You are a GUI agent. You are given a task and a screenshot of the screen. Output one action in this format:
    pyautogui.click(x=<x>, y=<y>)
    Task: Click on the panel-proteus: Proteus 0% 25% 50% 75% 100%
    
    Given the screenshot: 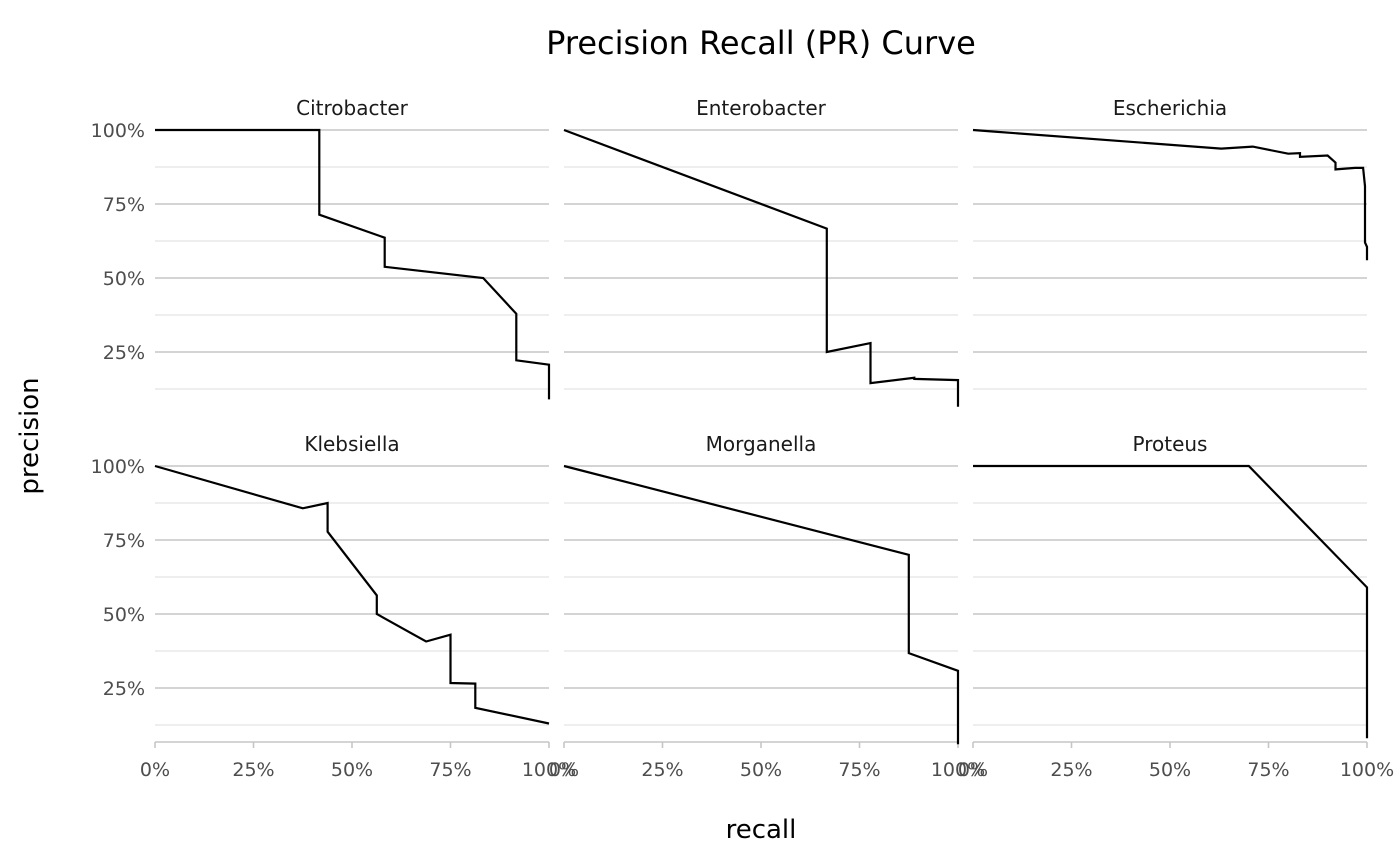 What is the action you would take?
    pyautogui.click(x=1176, y=606)
    